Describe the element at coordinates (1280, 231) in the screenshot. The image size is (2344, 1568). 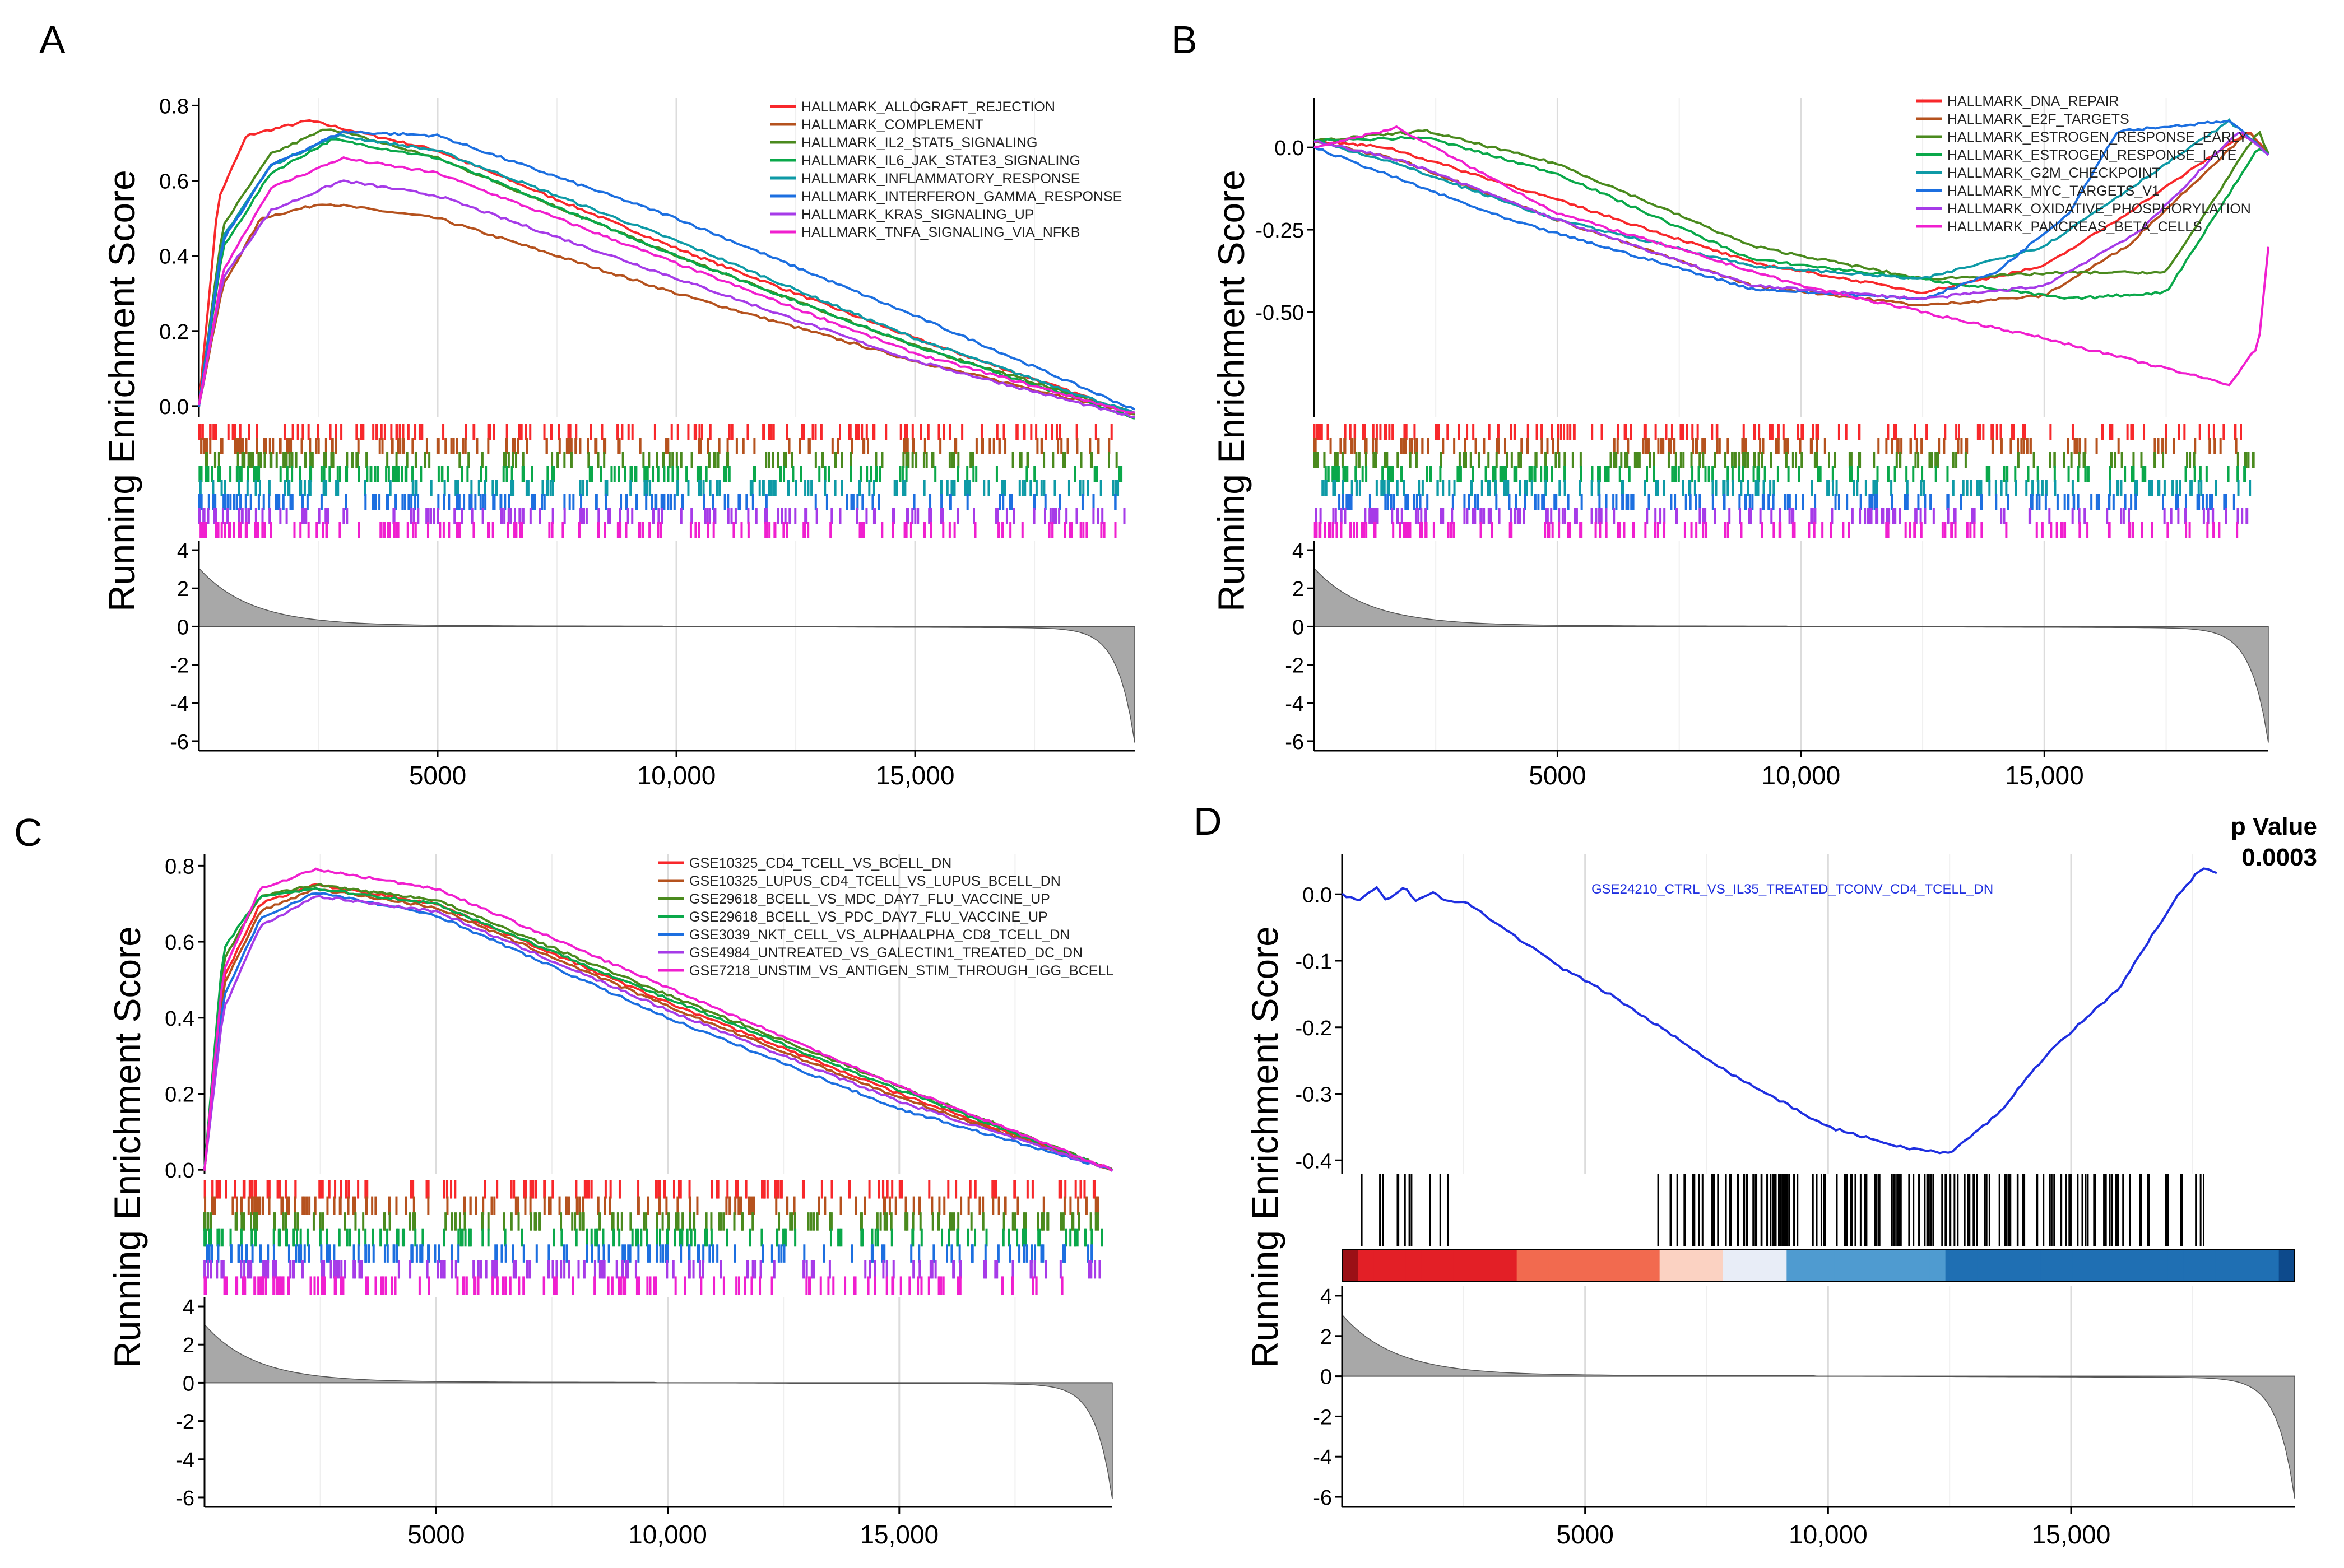
I see `es-y-tick-label: -0.25` at that location.